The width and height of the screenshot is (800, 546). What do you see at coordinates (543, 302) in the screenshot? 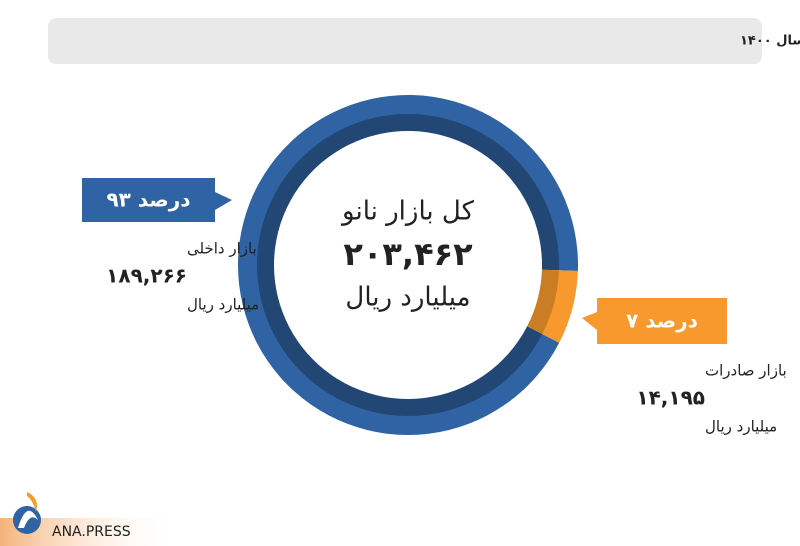
I see `donut-segment-inner` at bounding box center [543, 302].